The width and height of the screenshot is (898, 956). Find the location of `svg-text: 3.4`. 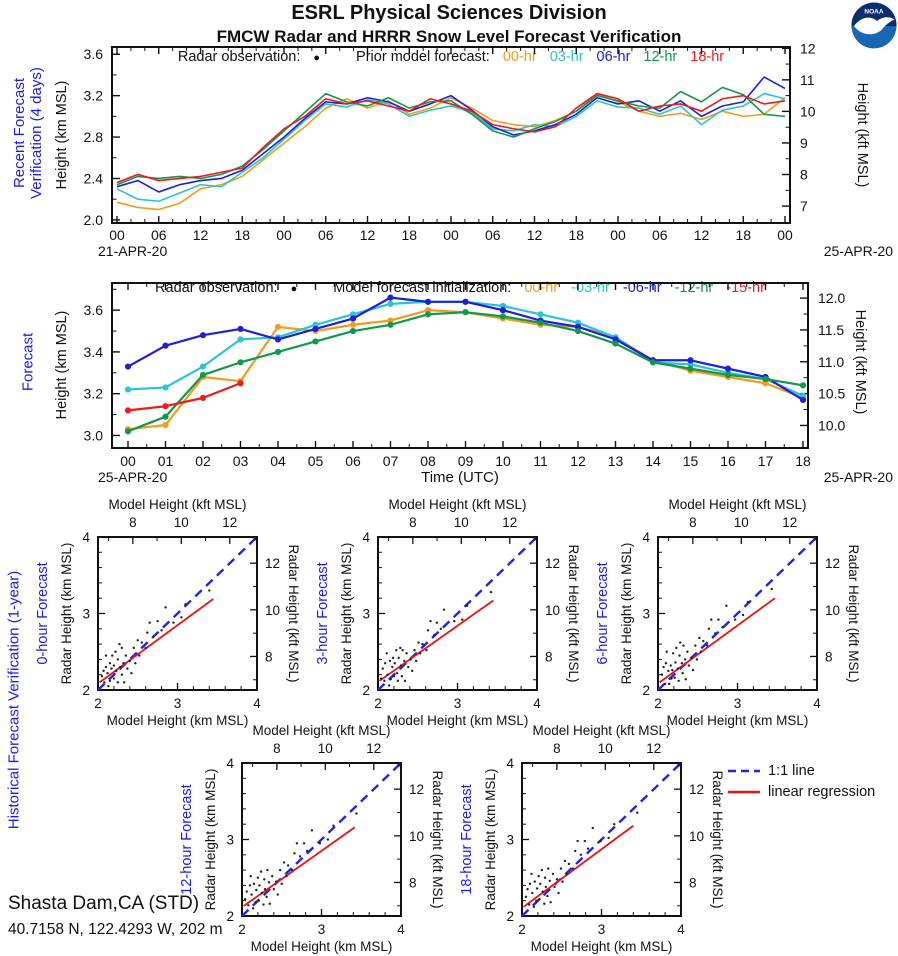

svg-text: 3.4 is located at coordinates (94, 352).